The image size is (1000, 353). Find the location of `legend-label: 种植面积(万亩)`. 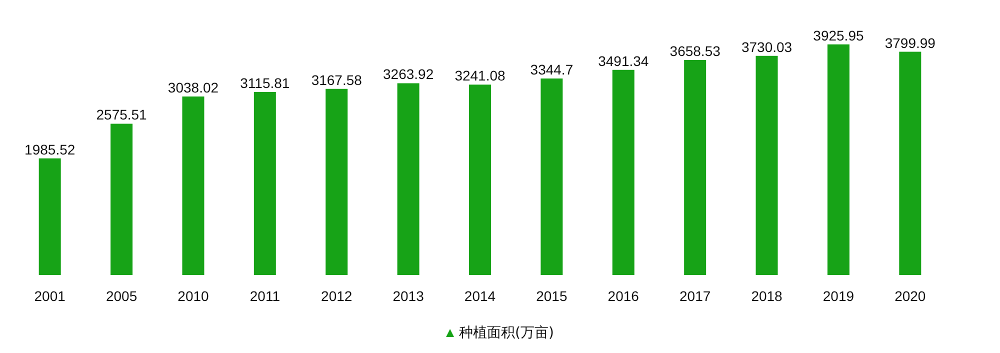

legend-label: 种植面积(万亩) is located at coordinates (506, 333).